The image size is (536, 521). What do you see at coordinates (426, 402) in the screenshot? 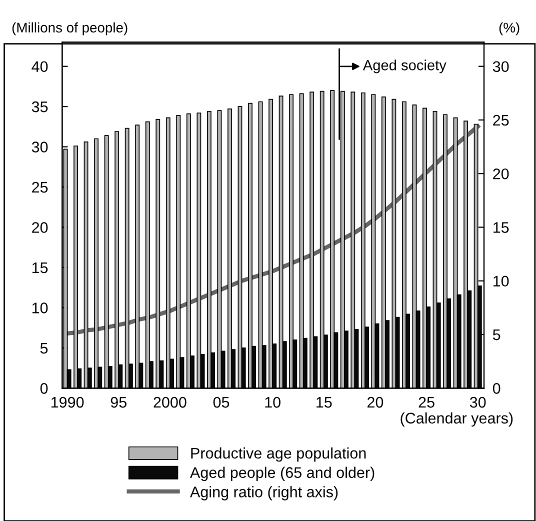
I see `x-tick-label: 25` at bounding box center [426, 402].